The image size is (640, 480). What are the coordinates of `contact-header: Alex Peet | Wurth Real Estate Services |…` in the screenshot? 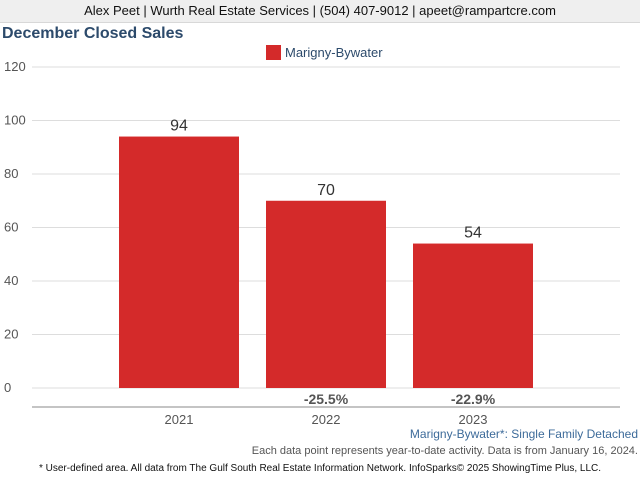 It's located at (320, 11).